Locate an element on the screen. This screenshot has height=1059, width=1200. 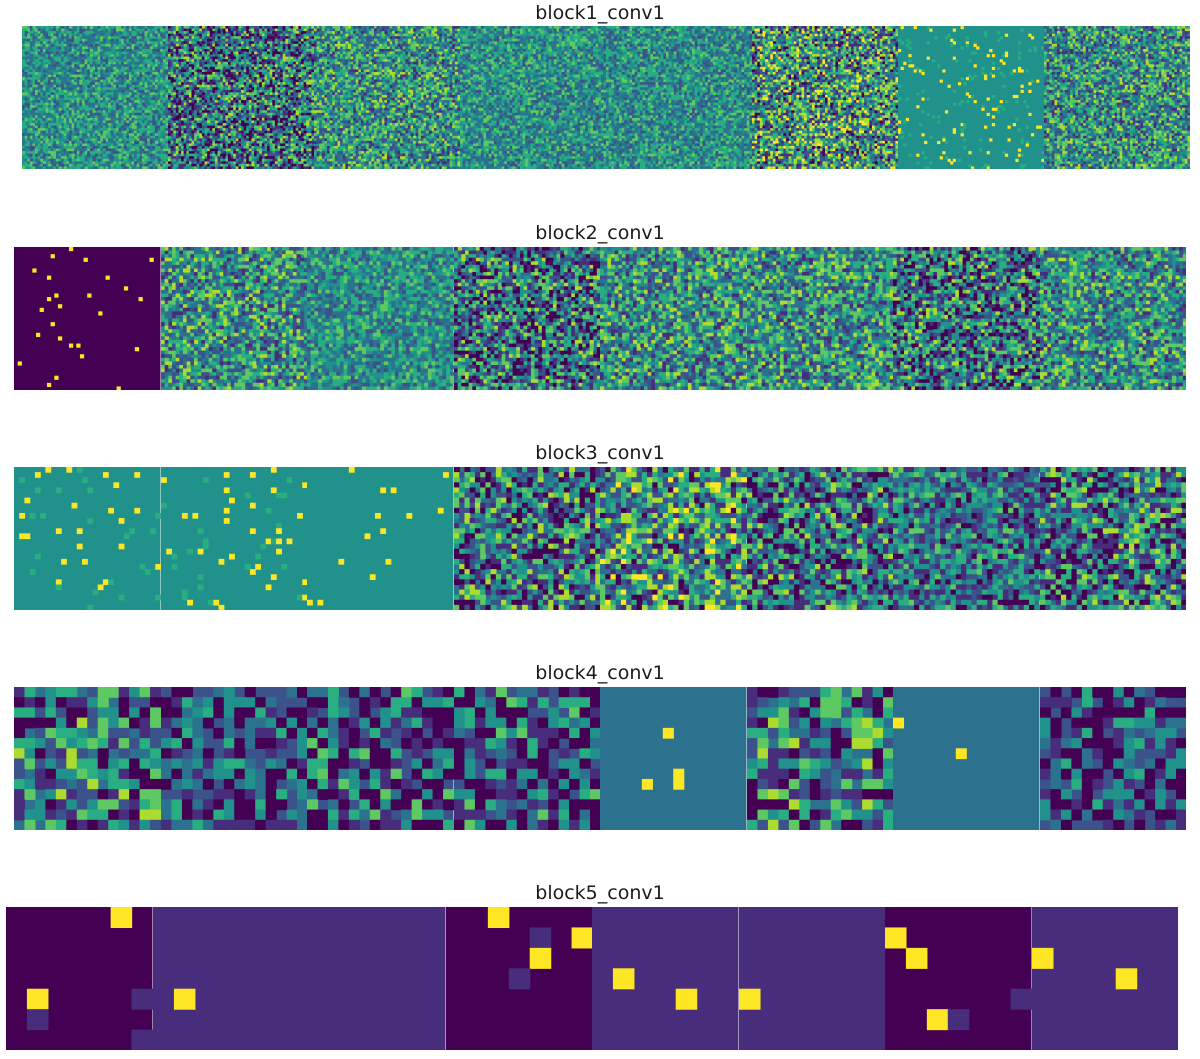
block-title: block2_conv1 is located at coordinates (600, 233).